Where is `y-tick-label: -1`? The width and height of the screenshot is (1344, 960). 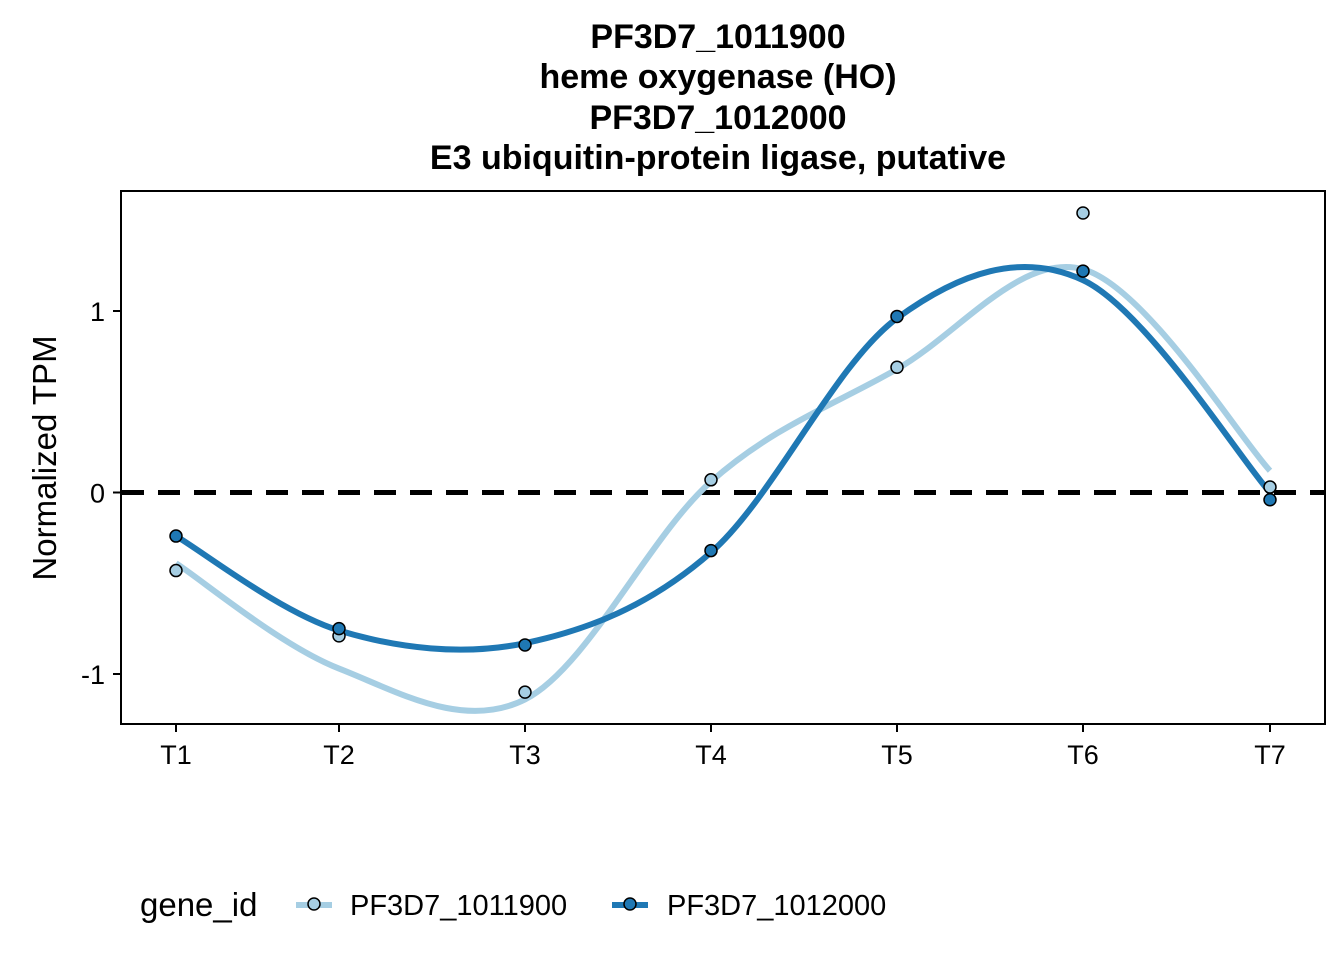 y-tick-label: -1 is located at coordinates (93, 675).